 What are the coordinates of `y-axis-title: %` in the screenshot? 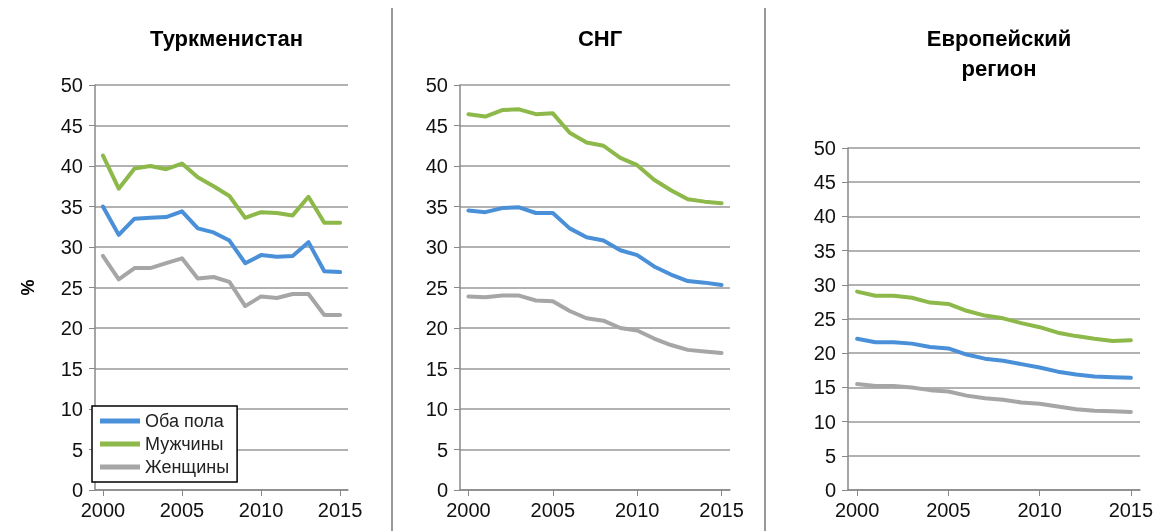 It's located at (28, 287).